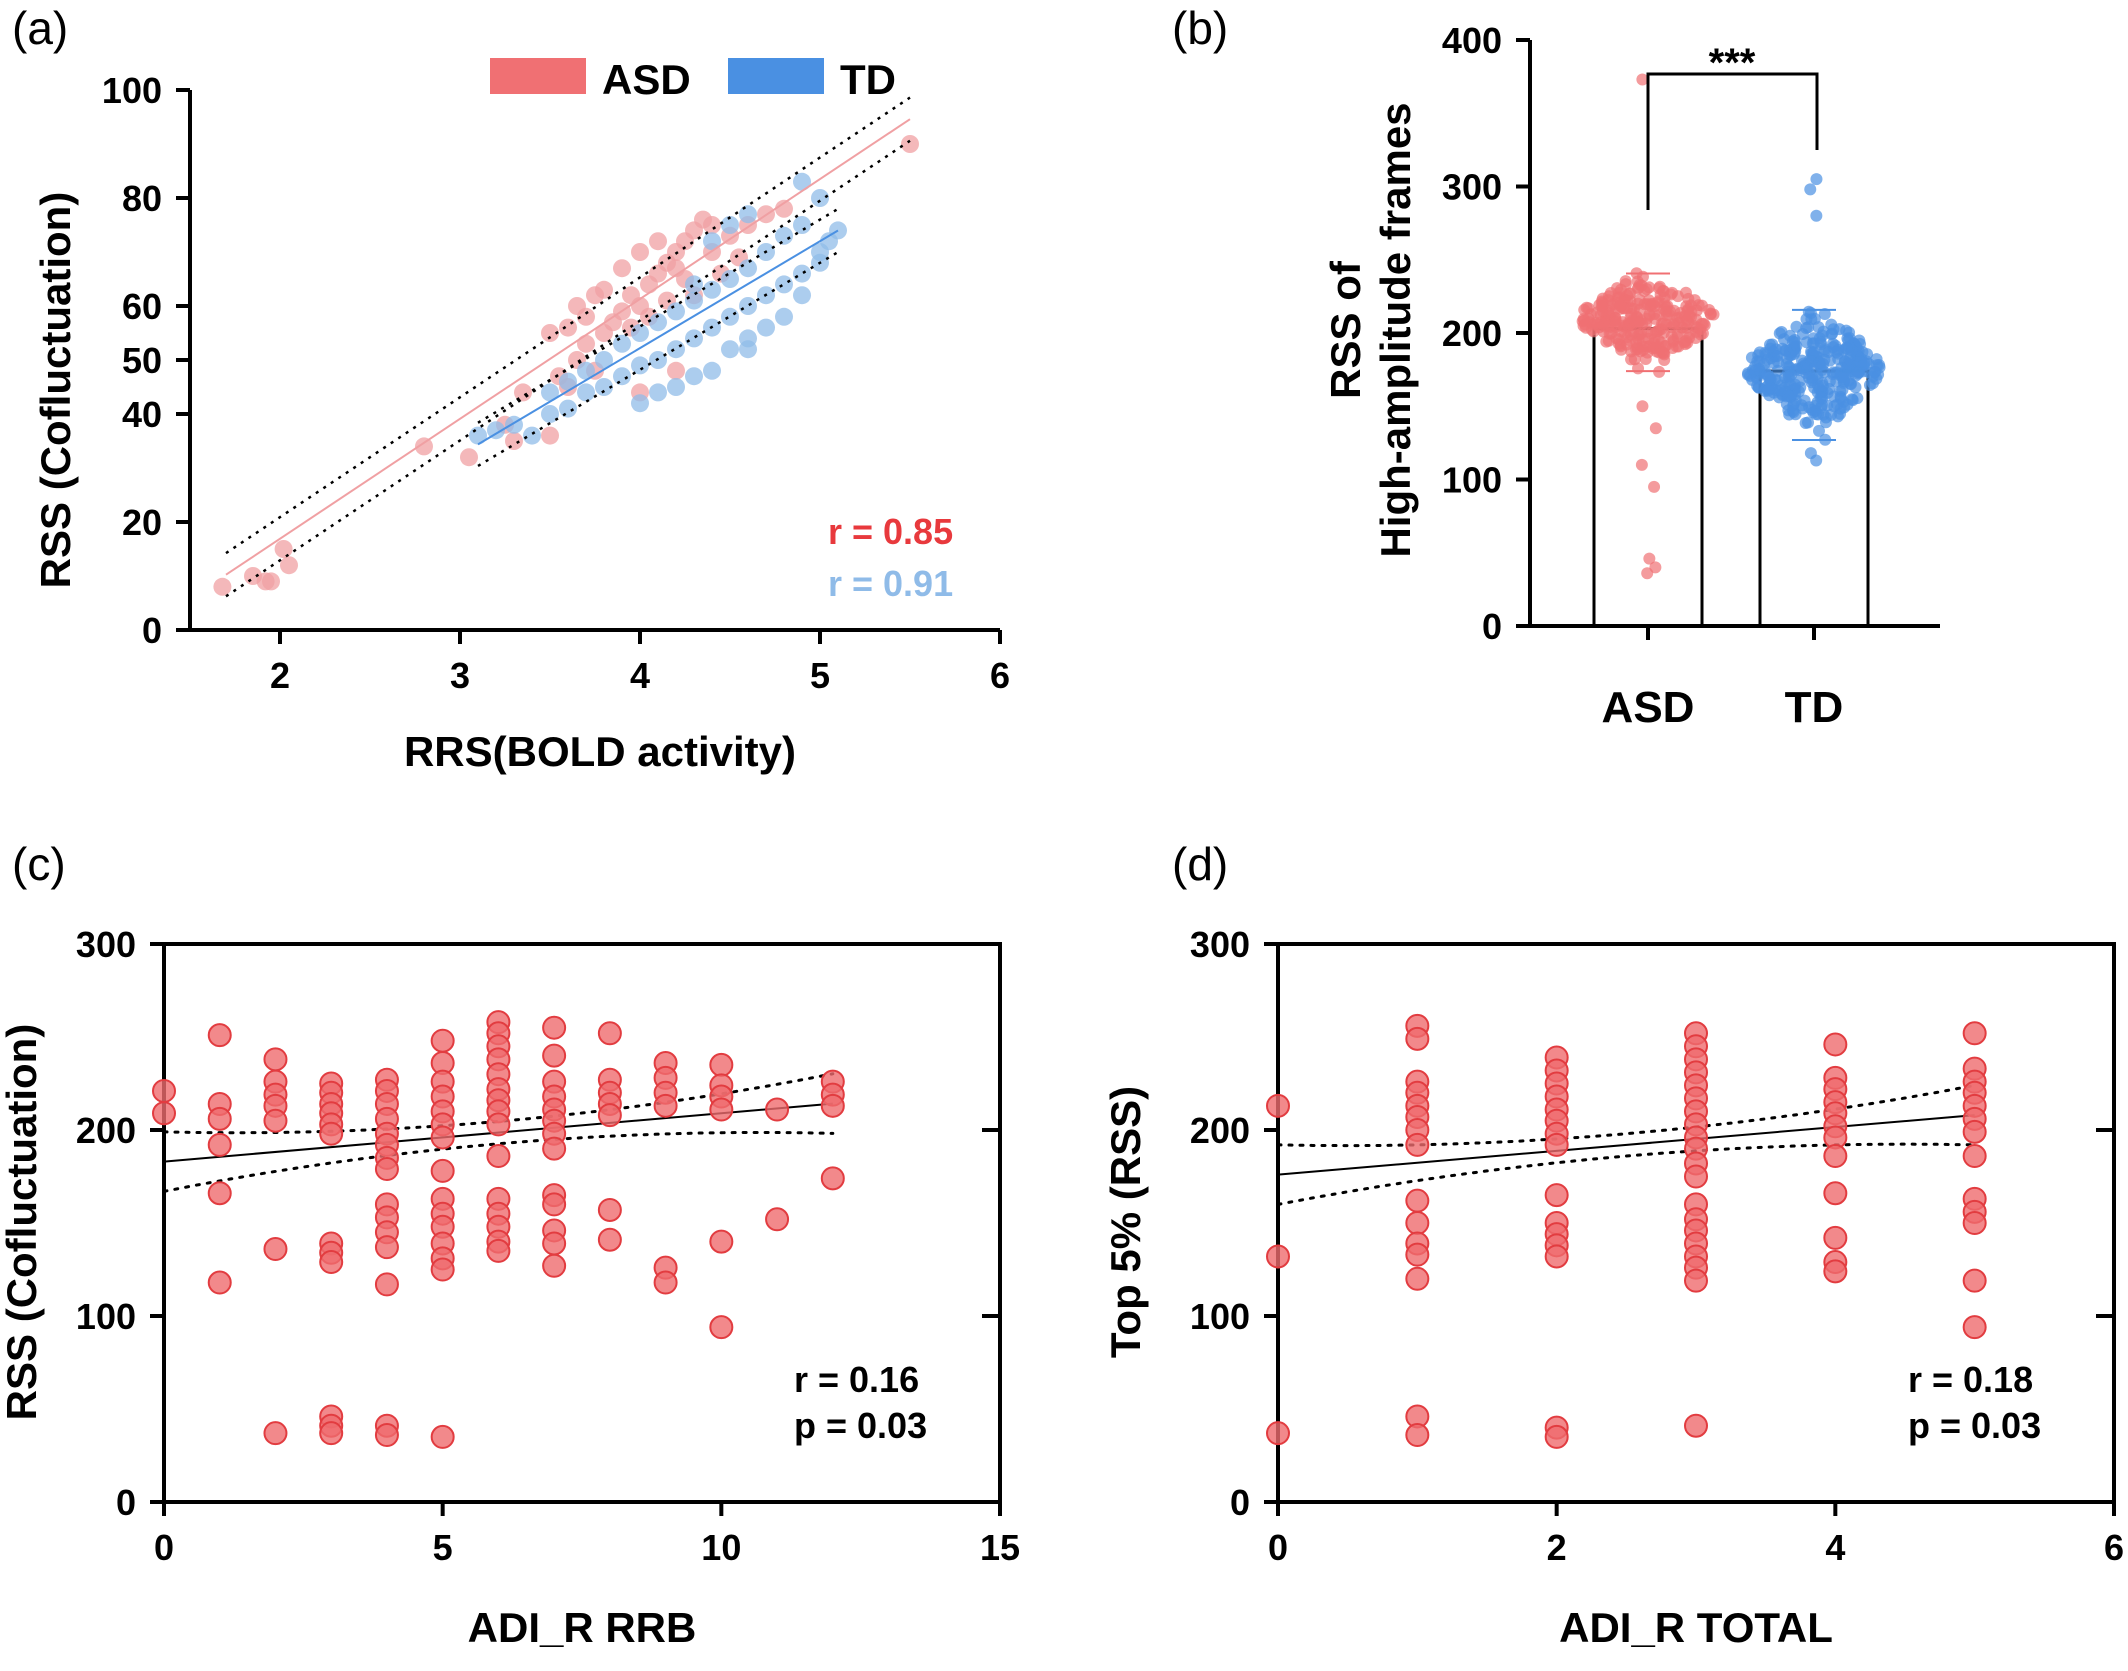 Image resolution: width=2128 pixels, height=1671 pixels. Describe the element at coordinates (646, 79) in the screenshot. I see `legend-label-asd: ASD` at that location.